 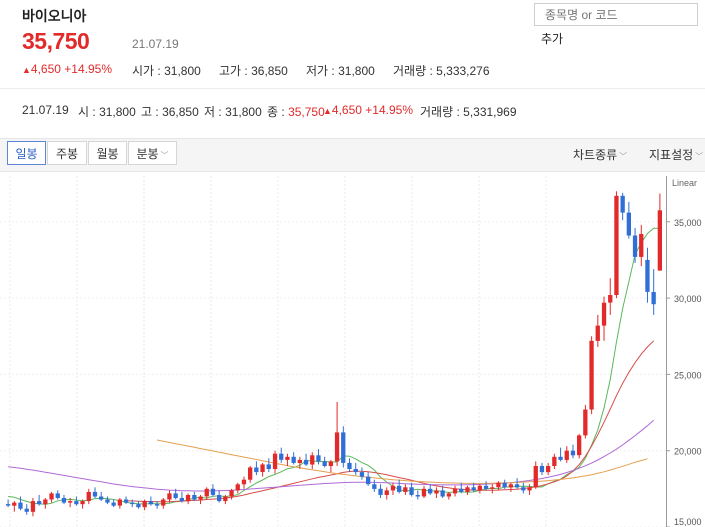 What do you see at coordinates (676, 155) in the screenshot?
I see `indicator-settings-menu: 지표설정 ﹀` at bounding box center [676, 155].